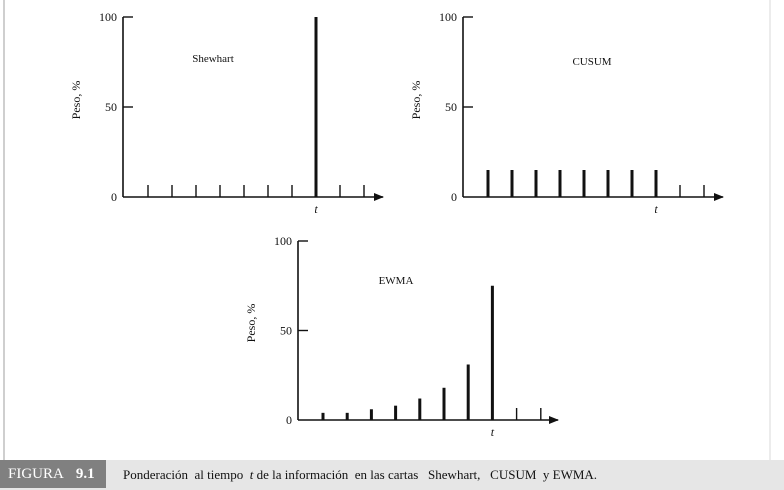 The width and height of the screenshot is (784, 490). I want to click on caption-bar, so click(392, 475).